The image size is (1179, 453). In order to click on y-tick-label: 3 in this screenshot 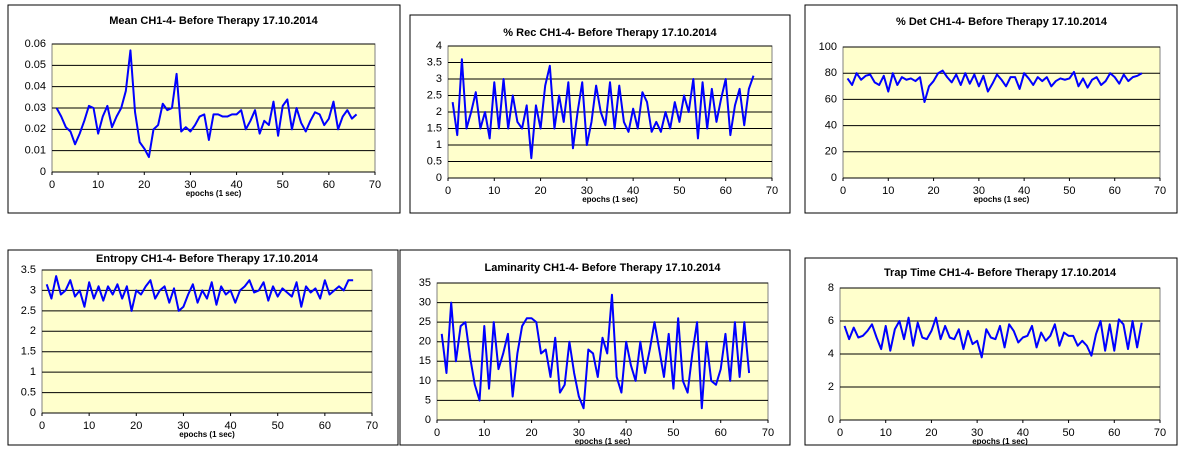, I will do `click(33, 290)`.